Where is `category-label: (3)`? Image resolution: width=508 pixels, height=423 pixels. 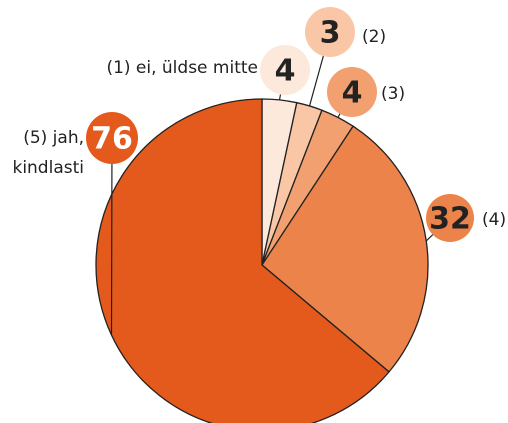 category-label: (3) is located at coordinates (393, 94).